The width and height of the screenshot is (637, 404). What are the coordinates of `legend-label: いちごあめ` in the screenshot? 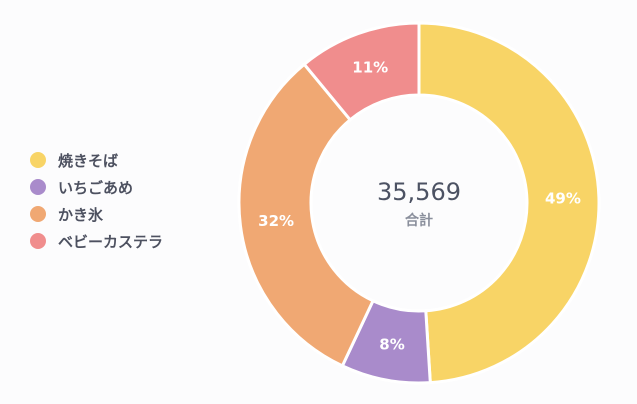 It's located at (96, 187).